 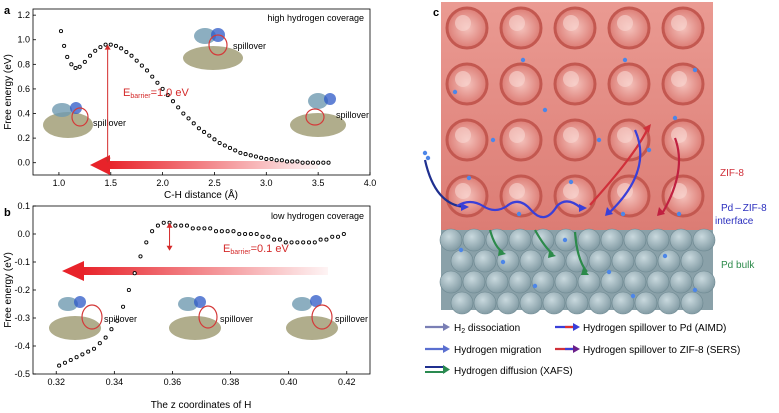 What do you see at coordinates (59, 183) in the screenshot?
I see `panel-a-xtick-label: 1.0` at bounding box center [59, 183].